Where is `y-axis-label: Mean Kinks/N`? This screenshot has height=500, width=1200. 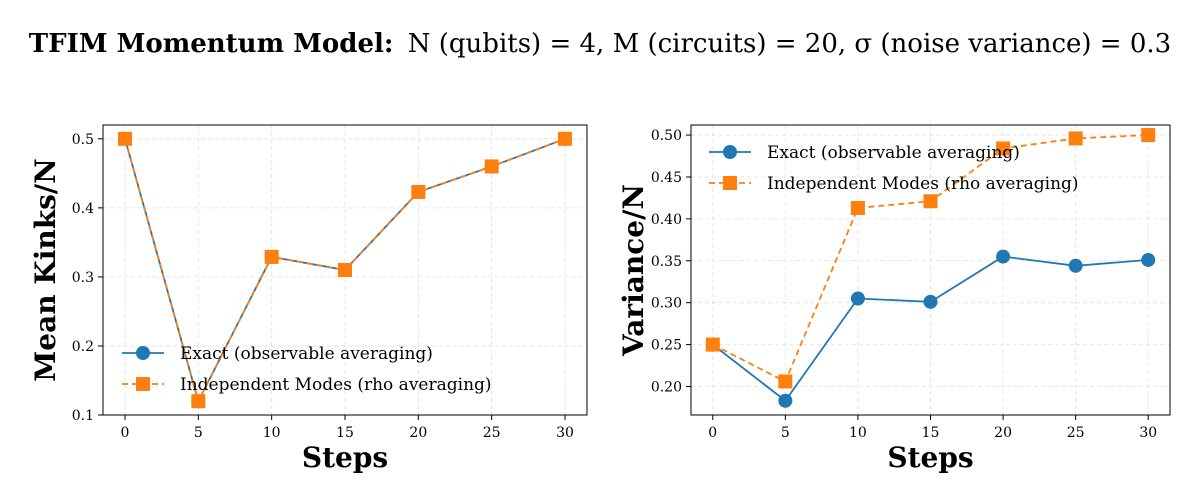
y-axis-label: Mean Kinks/N is located at coordinates (45, 269).